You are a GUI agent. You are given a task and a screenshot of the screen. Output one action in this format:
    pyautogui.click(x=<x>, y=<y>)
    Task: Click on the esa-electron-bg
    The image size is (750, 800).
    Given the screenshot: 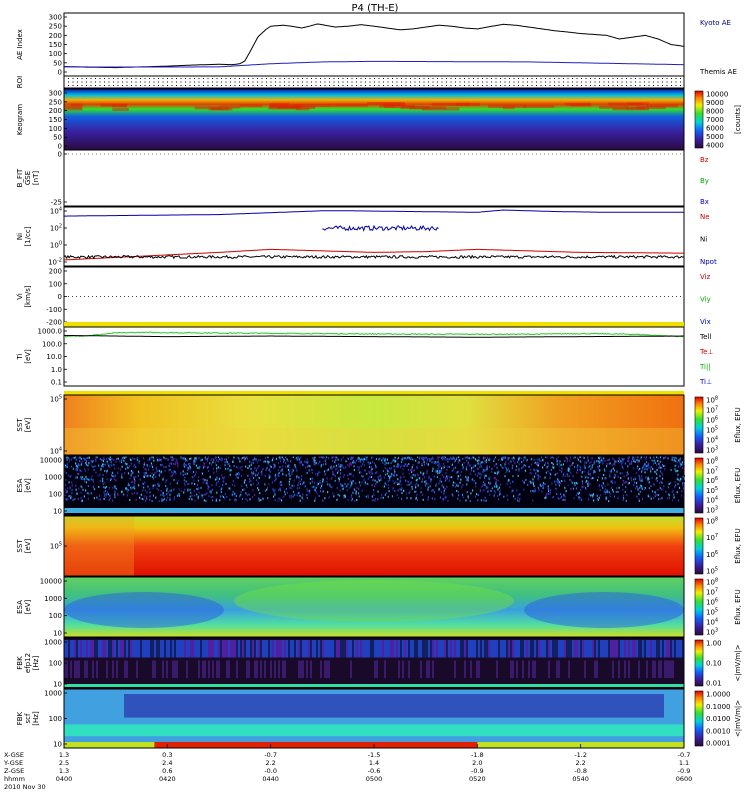 What is the action you would take?
    pyautogui.click(x=374, y=485)
    